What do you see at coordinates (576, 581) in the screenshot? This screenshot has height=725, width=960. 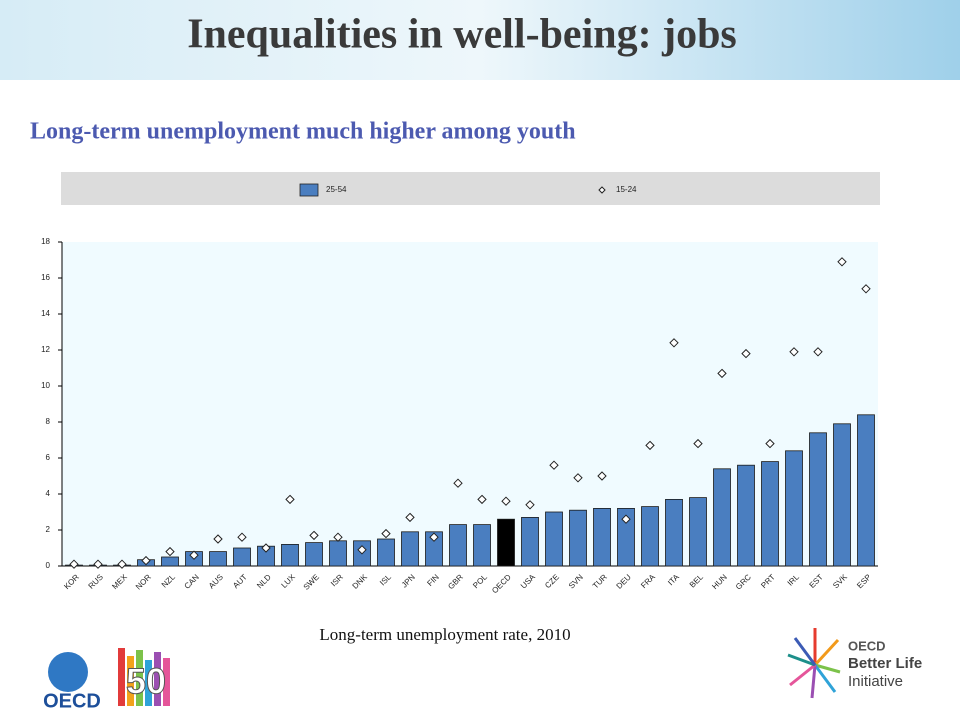 I see `x-tick-label: SVN` at bounding box center [576, 581].